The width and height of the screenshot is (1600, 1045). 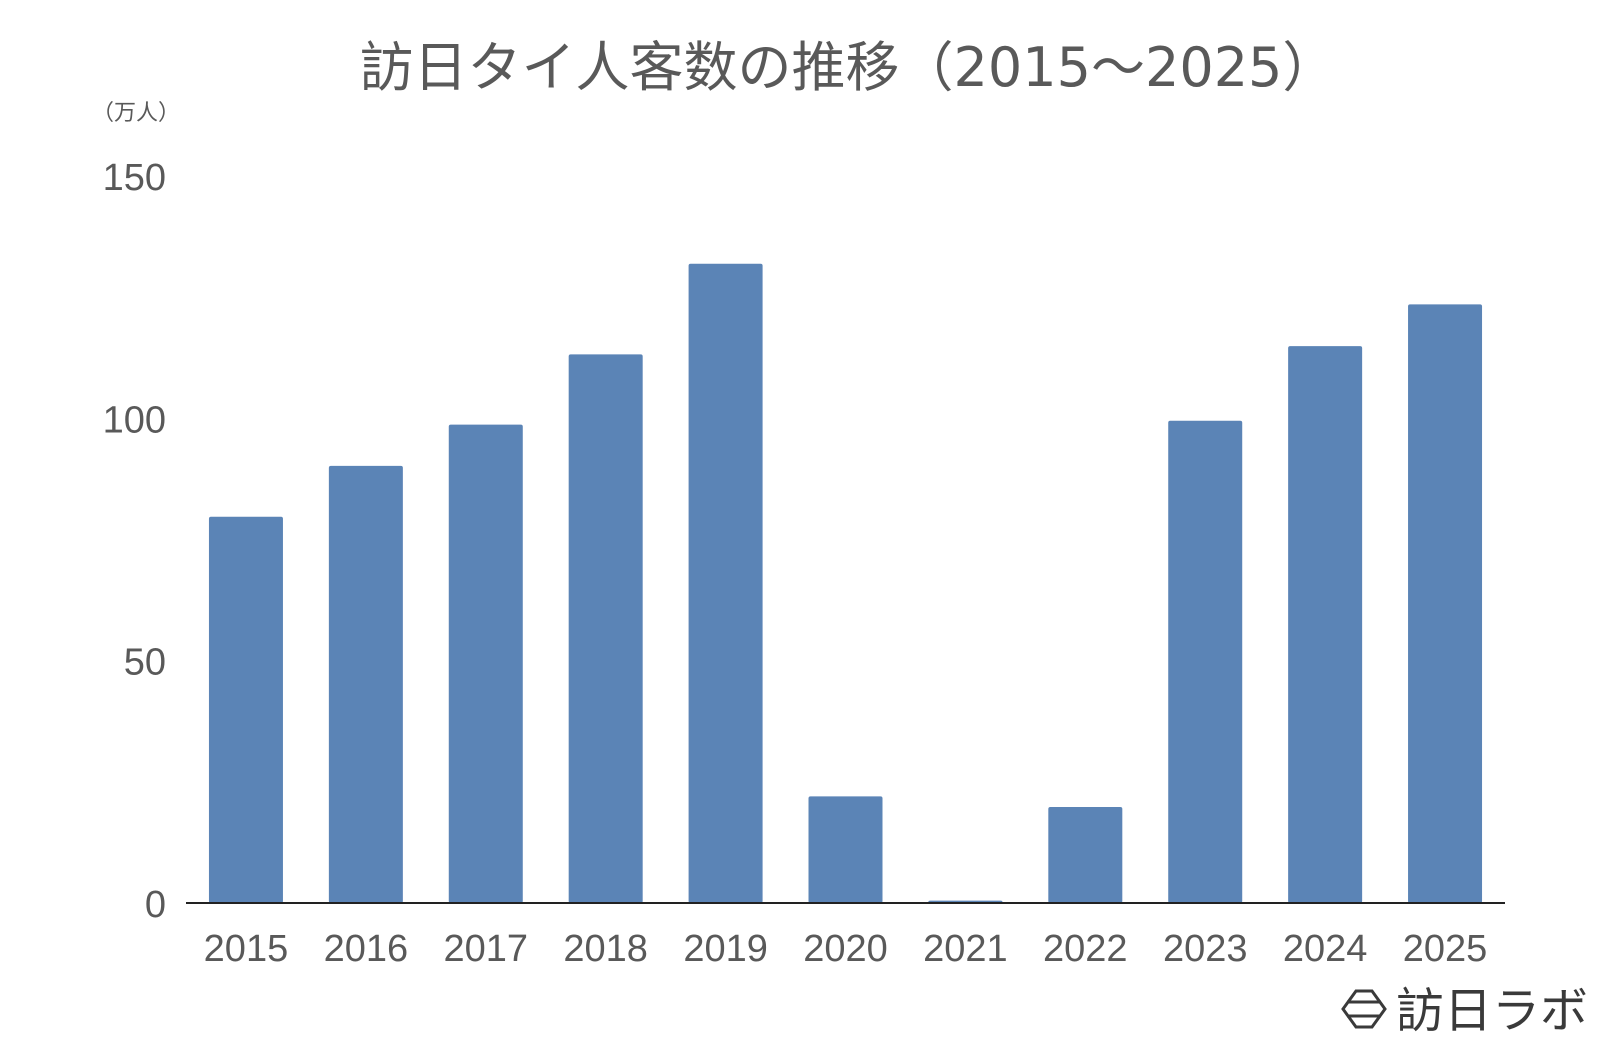 I want to click on x-tick-label: 2020, so click(x=845, y=949).